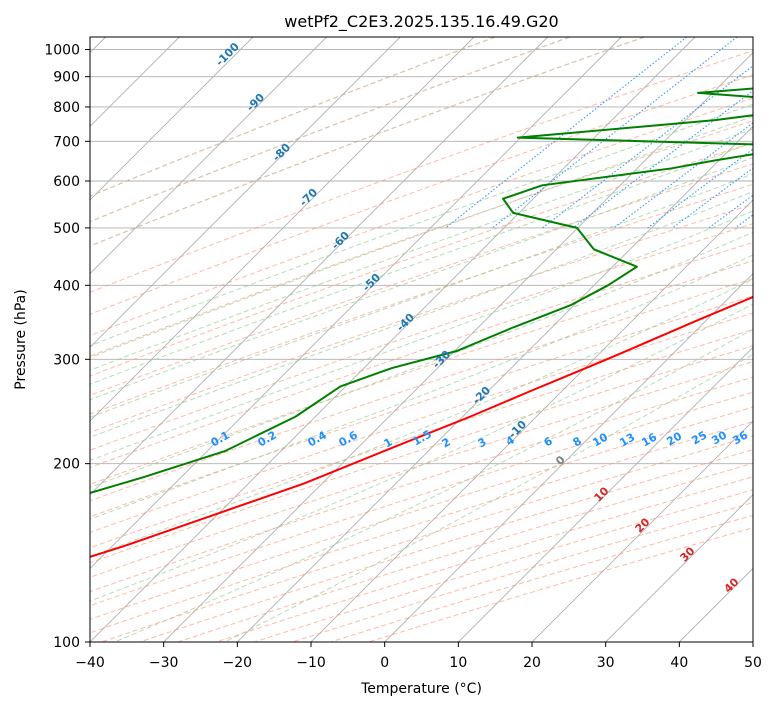 The height and width of the screenshot is (712, 775). Describe the element at coordinates (606, 663) in the screenshot. I see `x-tick-label: 30` at that location.